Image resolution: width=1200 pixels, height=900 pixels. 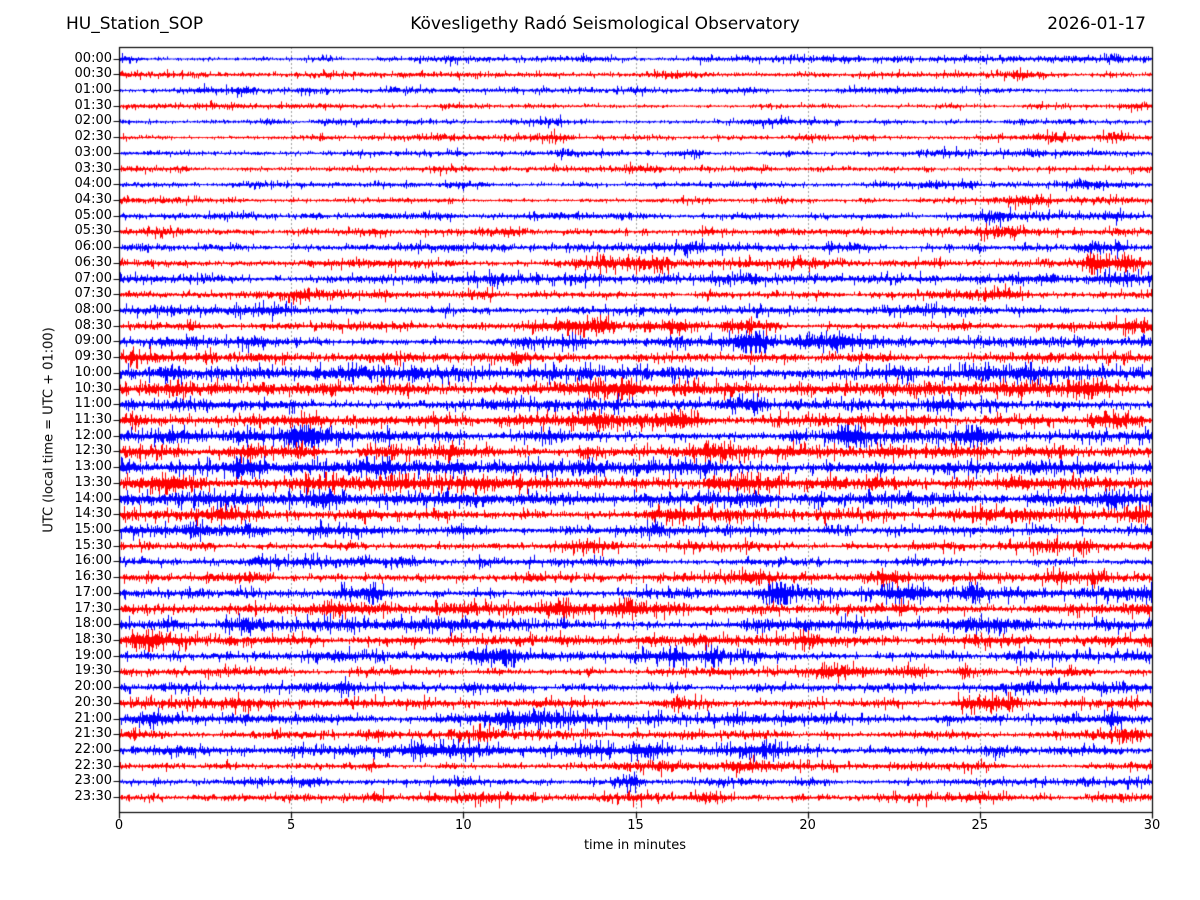 What do you see at coordinates (635, 845) in the screenshot?
I see `x-axis-title: time in minutes` at bounding box center [635, 845].